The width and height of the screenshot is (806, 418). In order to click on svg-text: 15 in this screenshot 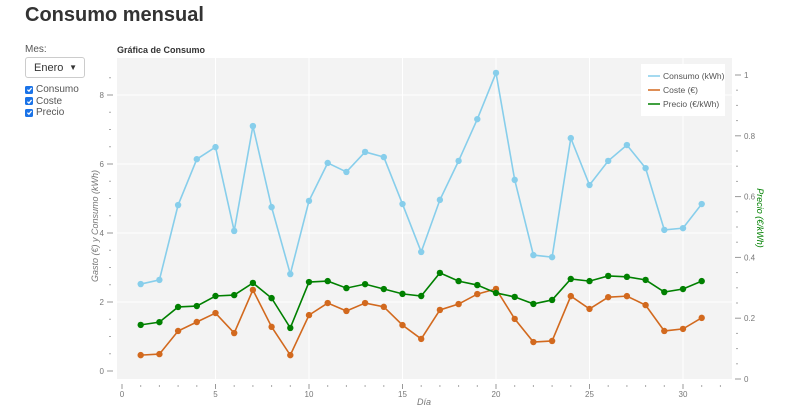, I will do `click(402, 394)`.